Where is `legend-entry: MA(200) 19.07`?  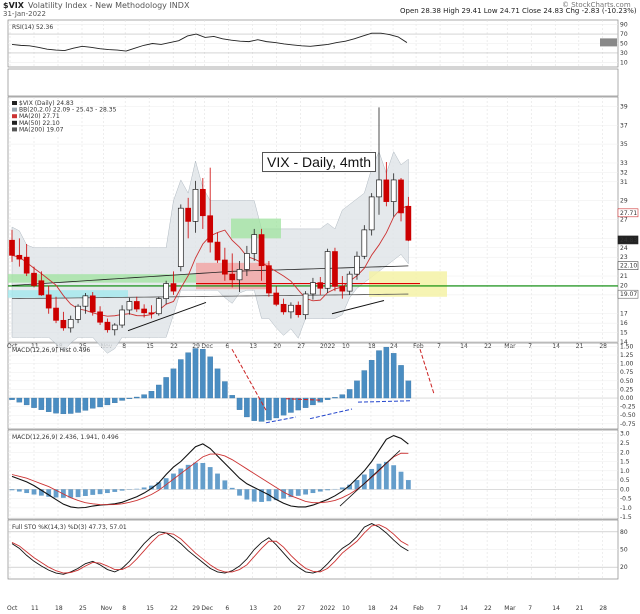 legend-entry: MA(200) 19.07 is located at coordinates (41, 129).